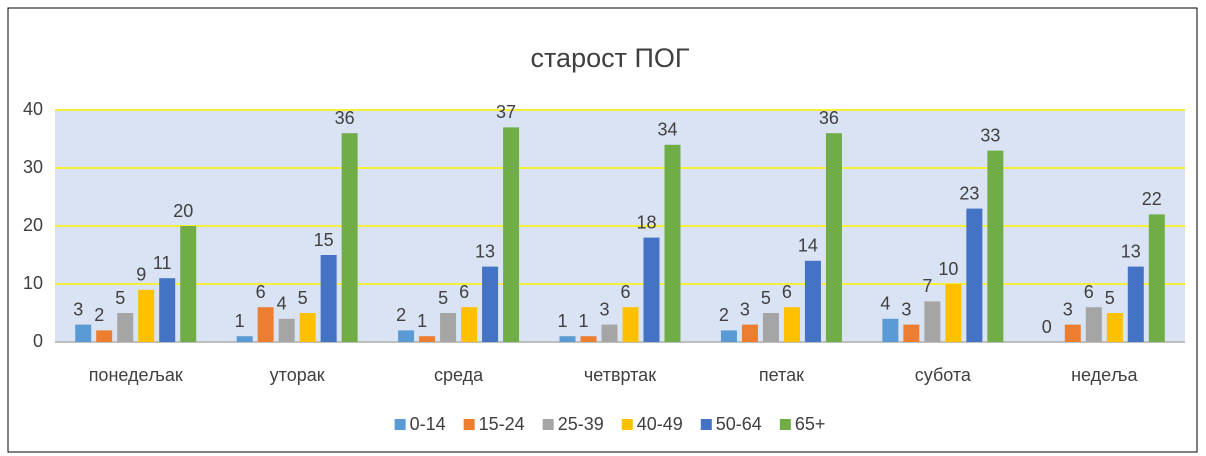 The height and width of the screenshot is (456, 1206). I want to click on x-tick-label: среда, so click(459, 375).